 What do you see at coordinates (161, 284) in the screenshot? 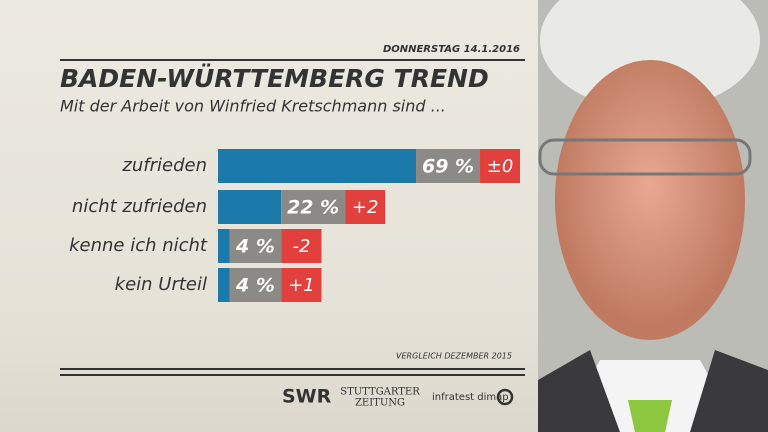
I see `category-label: kein Urteil` at bounding box center [161, 284].